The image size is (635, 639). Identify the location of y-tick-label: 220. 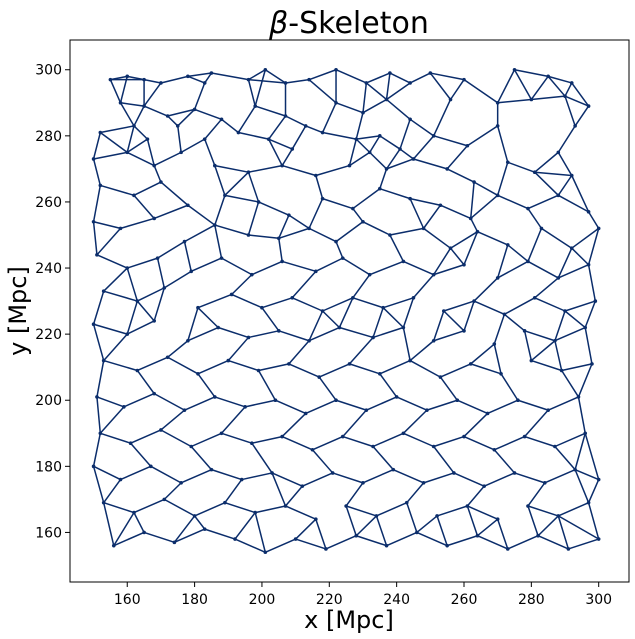
(48, 335).